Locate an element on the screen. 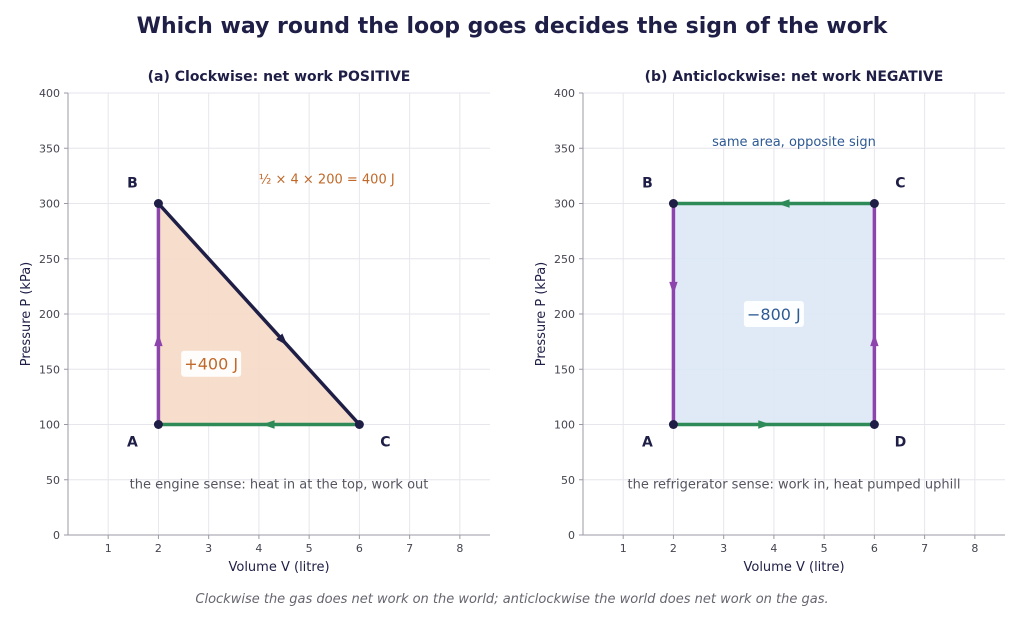 Image resolution: width=1024 pixels, height=627 pixels. direction-arrow-BC is located at coordinates (282, 339).